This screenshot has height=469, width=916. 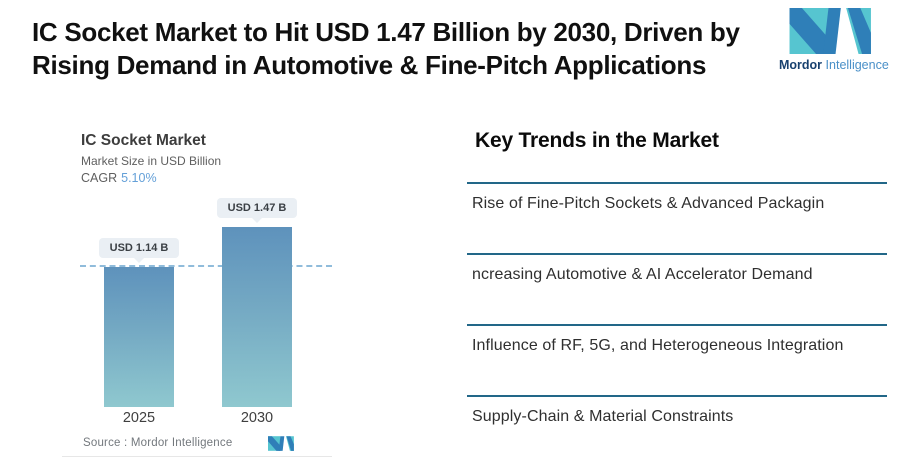 I want to click on bar-chart-plot: USD 1.14 B USD 1.47 B, so click(x=206, y=302).